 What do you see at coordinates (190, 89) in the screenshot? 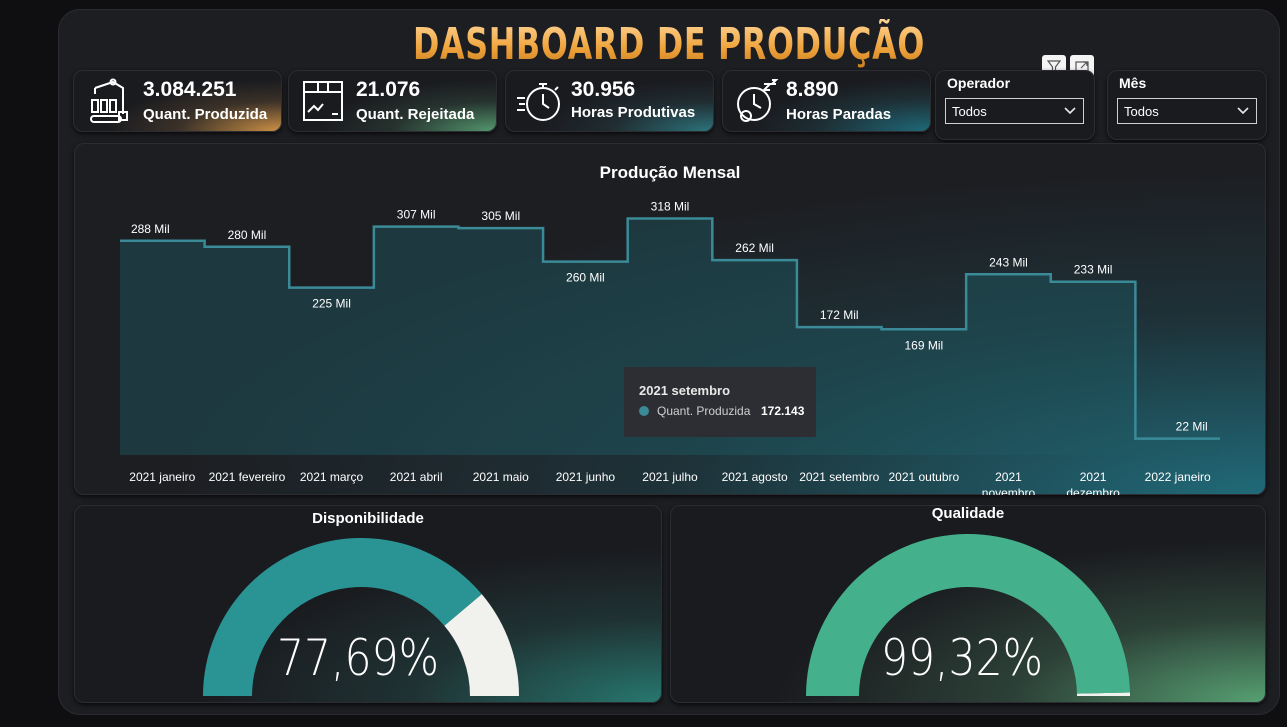
I see `kpi-value: 3.084.251` at bounding box center [190, 89].